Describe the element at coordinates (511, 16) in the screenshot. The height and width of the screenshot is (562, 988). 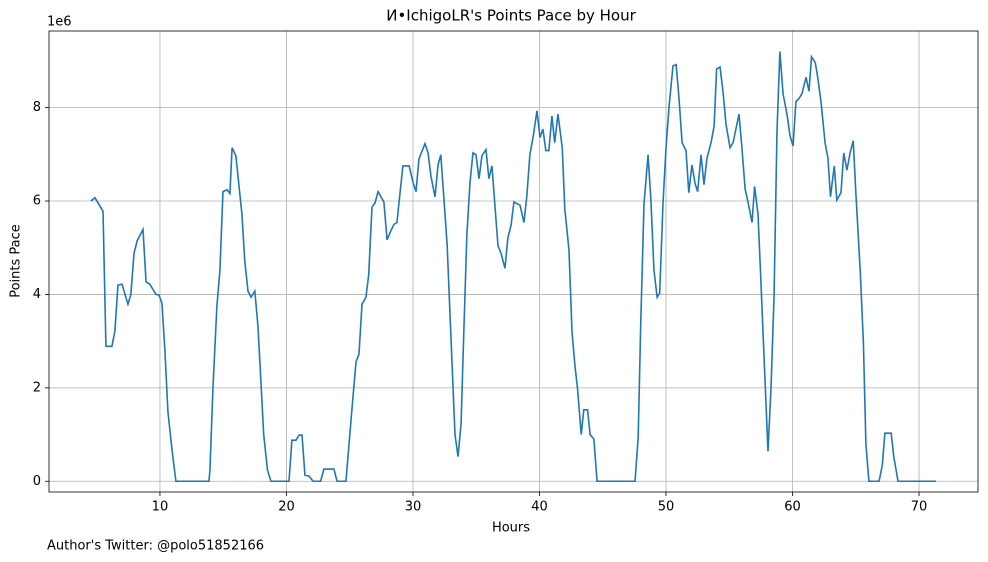
I see `chart-title: И•IchigoLR's Points Pace by Hour` at that location.